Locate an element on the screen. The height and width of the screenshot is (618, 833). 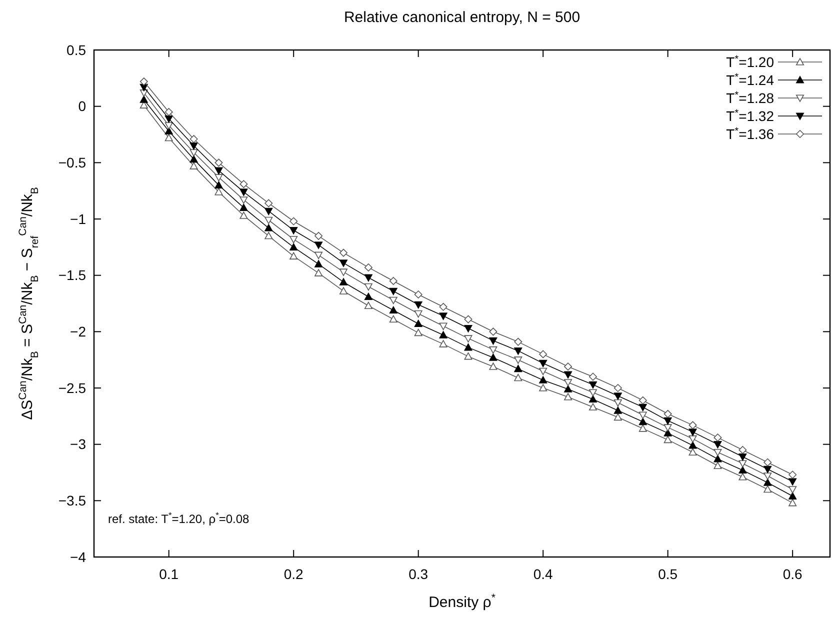
y-tick-label: 0 is located at coordinates (82, 106).